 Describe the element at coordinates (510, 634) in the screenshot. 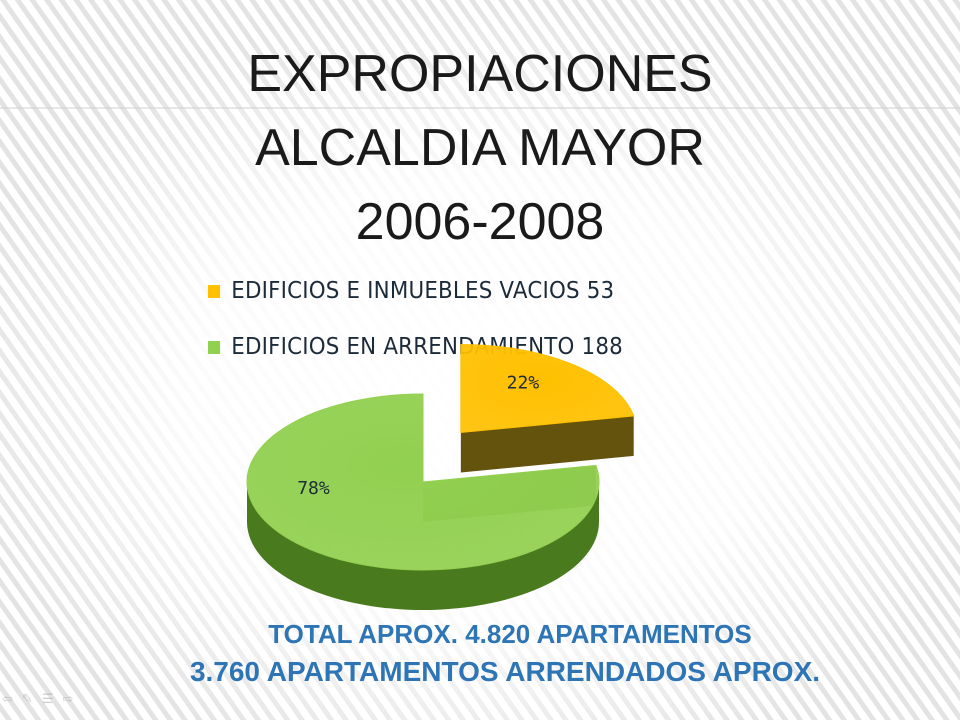

I see `footer-total-apartments: TOTAL APROX. 4.820 APARTAMENTOS` at that location.